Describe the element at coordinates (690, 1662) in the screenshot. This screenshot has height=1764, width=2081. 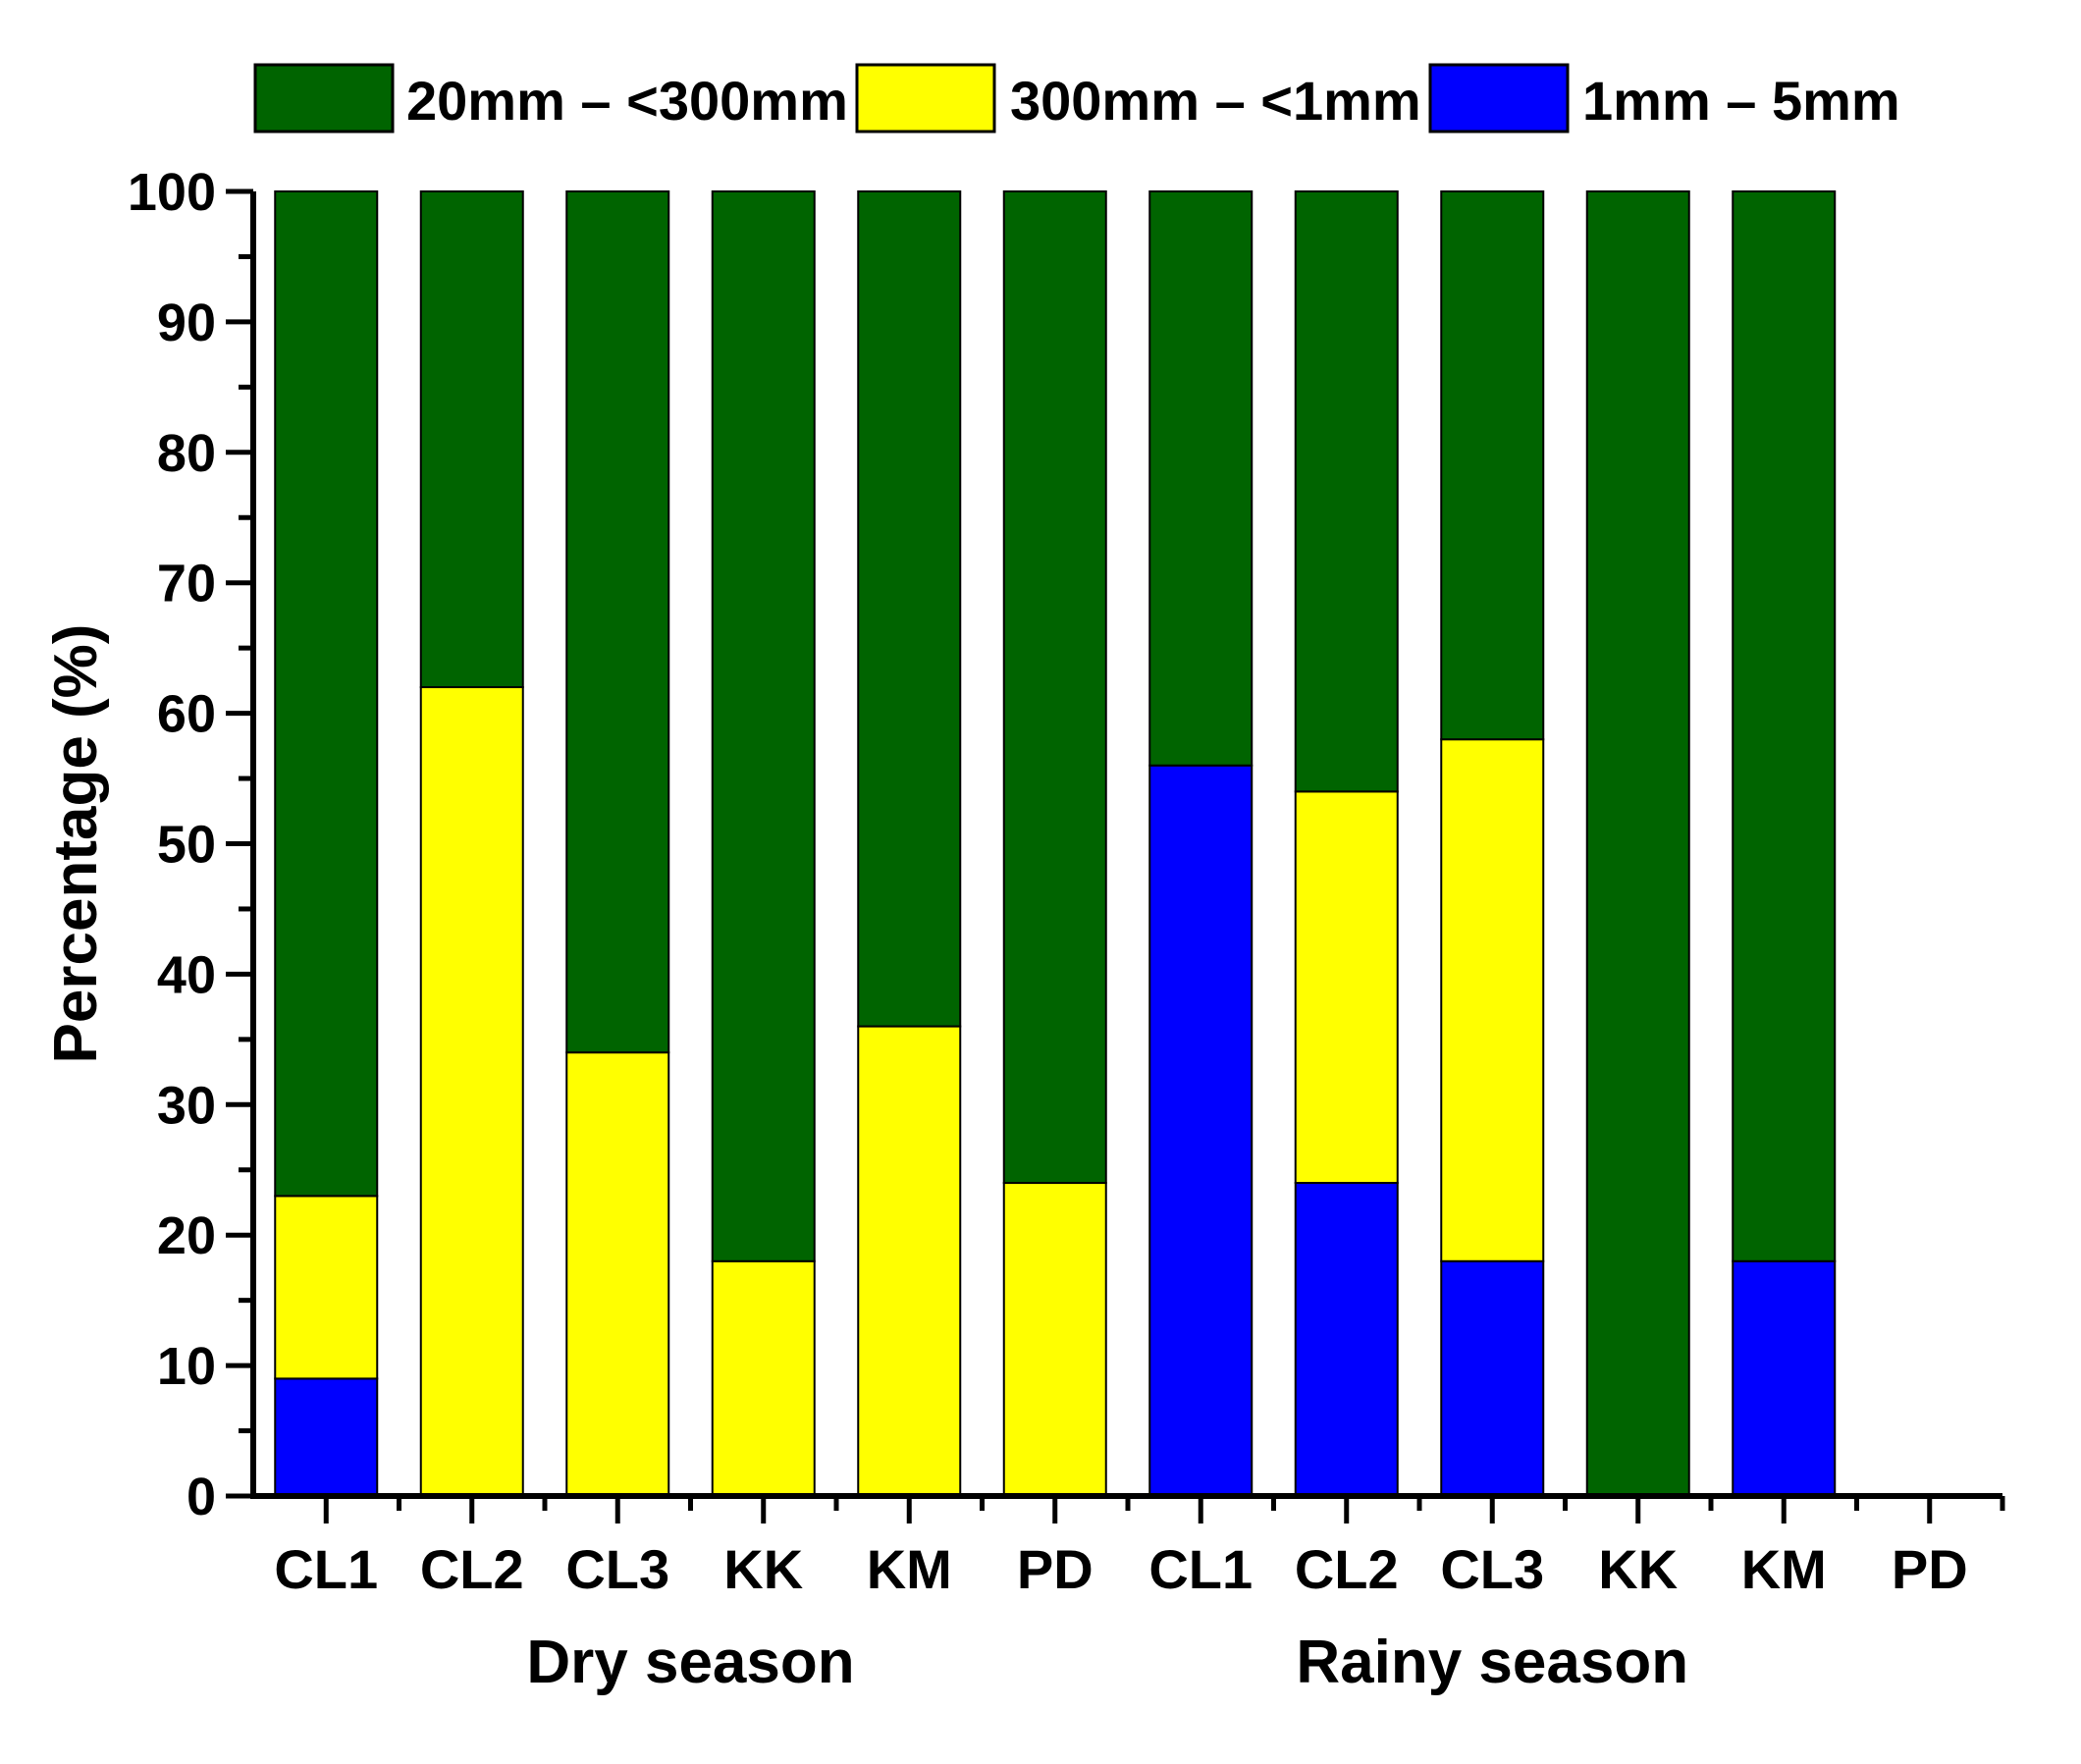
I see `group-label-0: Dry season` at that location.